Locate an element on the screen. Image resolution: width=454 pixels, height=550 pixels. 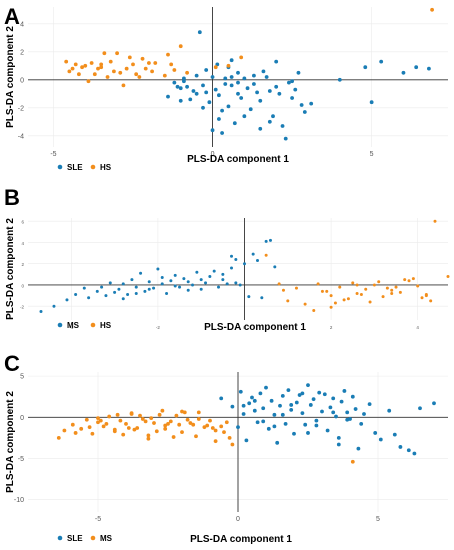
x-tick-label: -5 is located at coordinates (98, 519).